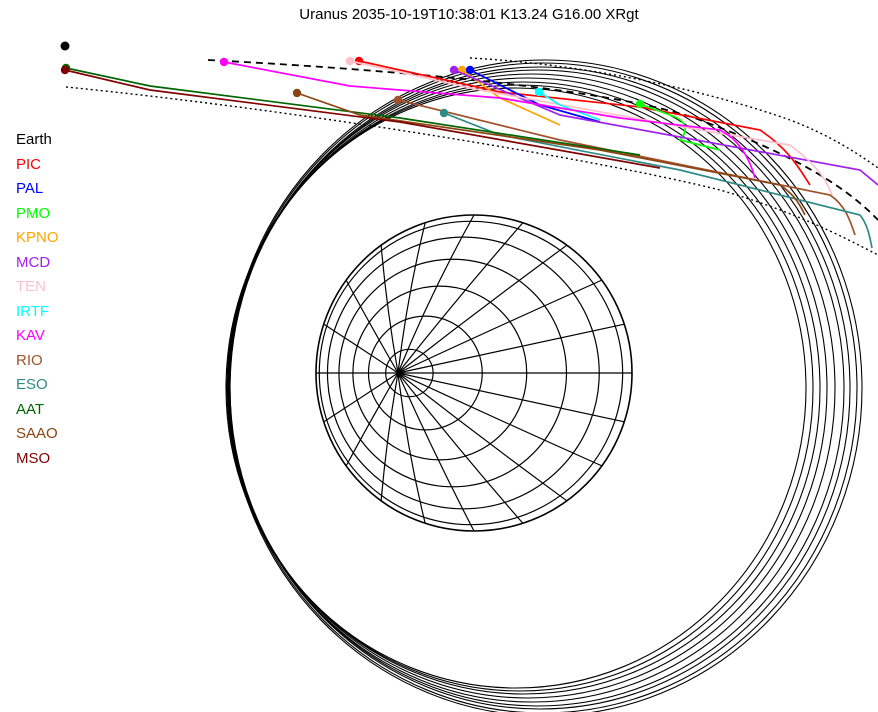 This screenshot has height=712, width=878. I want to click on legend-item-mso: MSO, so click(33, 458).